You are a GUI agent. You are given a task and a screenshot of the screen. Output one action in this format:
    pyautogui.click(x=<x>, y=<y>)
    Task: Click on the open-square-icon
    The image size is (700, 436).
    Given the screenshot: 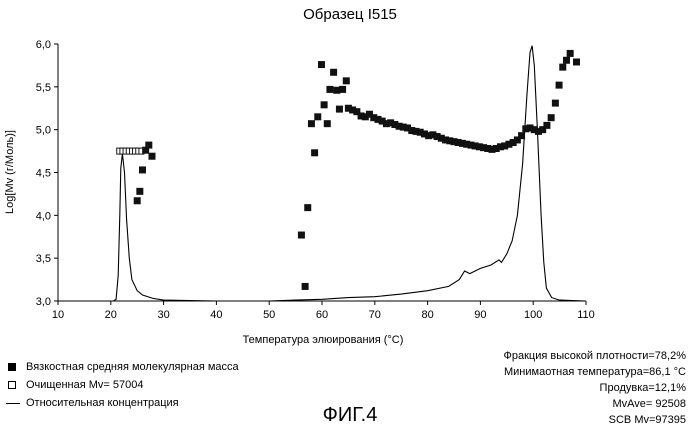 What is the action you would take?
    pyautogui.click(x=13, y=385)
    